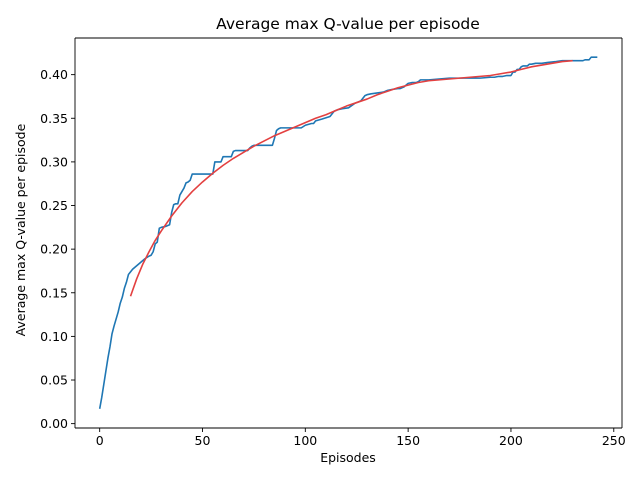  What do you see at coordinates (54, 423) in the screenshot?
I see `y-tick-label: 0.00` at bounding box center [54, 423].